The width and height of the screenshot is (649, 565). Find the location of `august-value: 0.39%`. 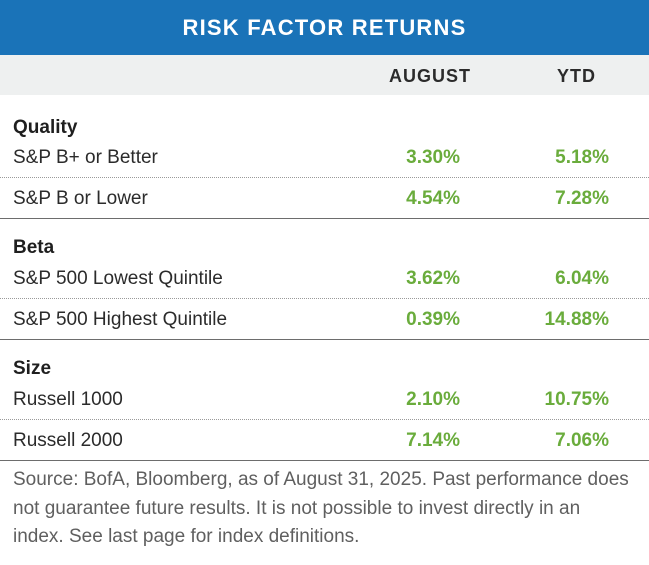

august-value: 0.39% is located at coordinates (433, 319).